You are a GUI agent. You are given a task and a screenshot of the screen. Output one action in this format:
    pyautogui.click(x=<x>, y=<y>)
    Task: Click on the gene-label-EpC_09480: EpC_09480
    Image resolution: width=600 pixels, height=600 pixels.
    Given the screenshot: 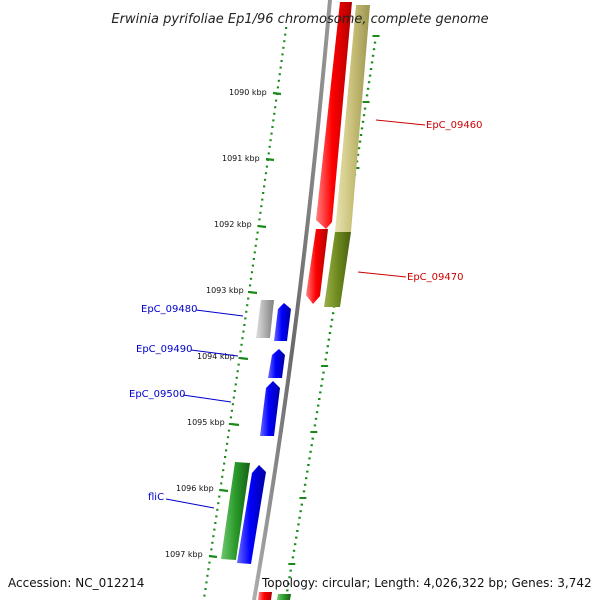 What is the action you would take?
    pyautogui.click(x=169, y=309)
    